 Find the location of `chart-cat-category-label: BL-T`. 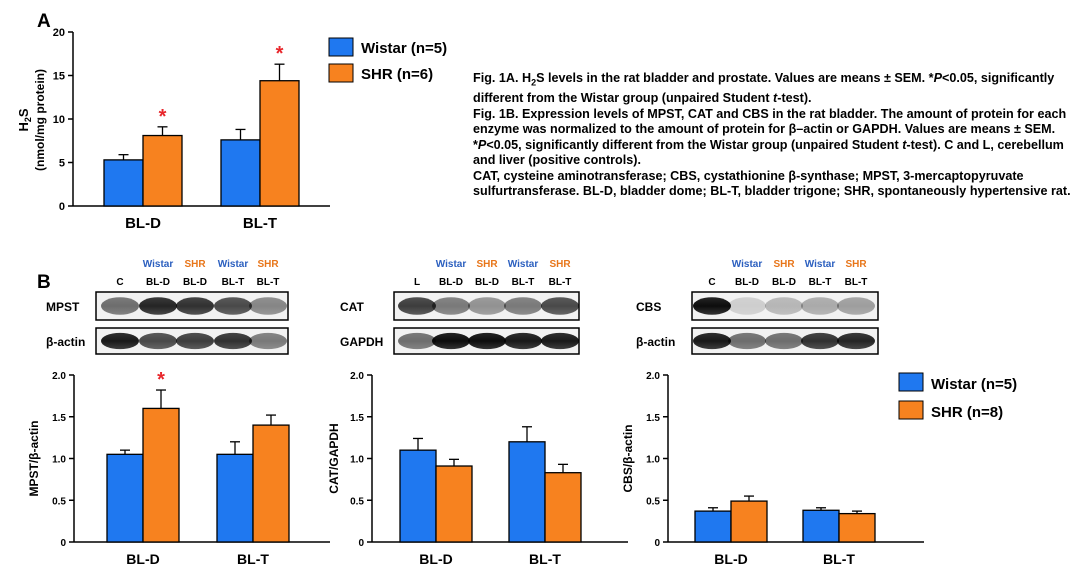

chart-cat-category-label: BL-T is located at coordinates (545, 559).